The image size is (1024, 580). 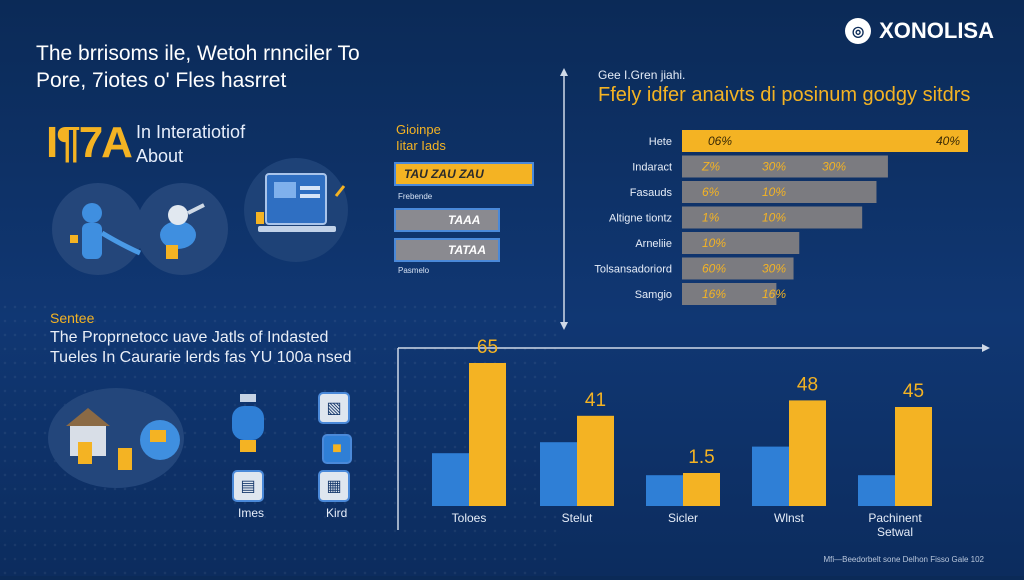 I want to click on caption-left: Imes, so click(x=251, y=513).